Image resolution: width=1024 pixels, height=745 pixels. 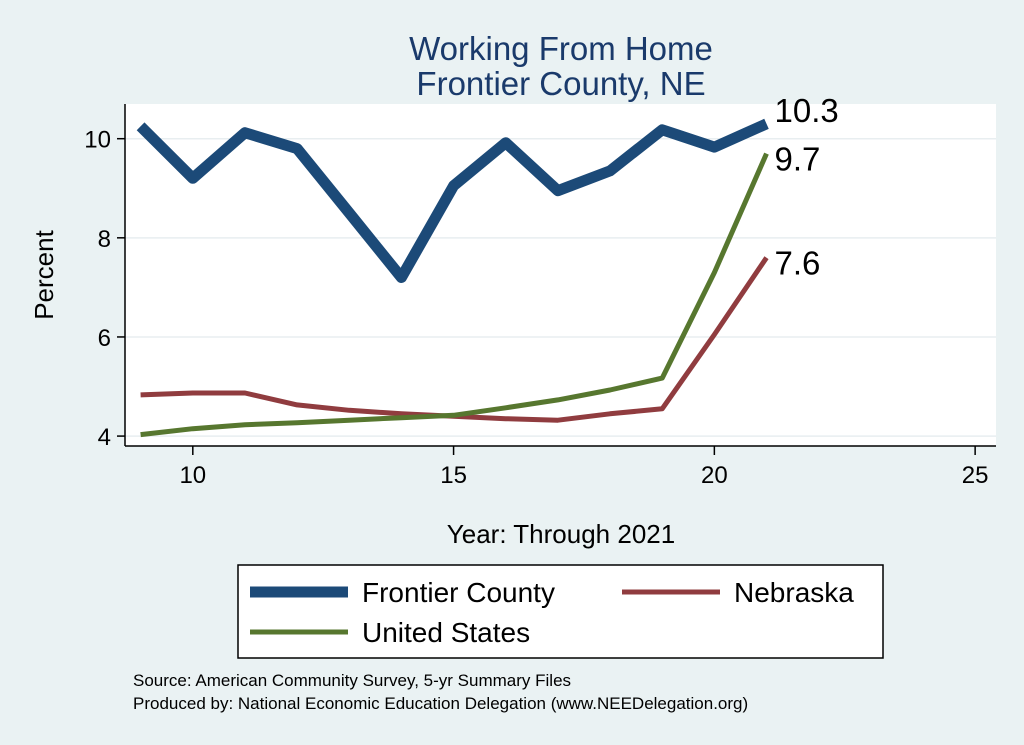 What do you see at coordinates (794, 592) in the screenshot?
I see `legend-label-nebraska: Nebraska` at bounding box center [794, 592].